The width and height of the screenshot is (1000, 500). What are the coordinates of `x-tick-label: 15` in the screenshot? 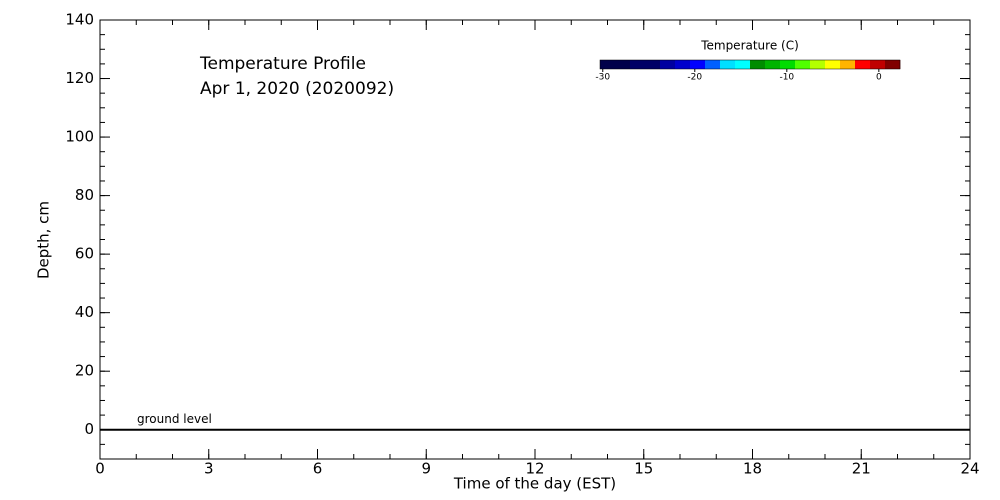 It's located at (643, 469).